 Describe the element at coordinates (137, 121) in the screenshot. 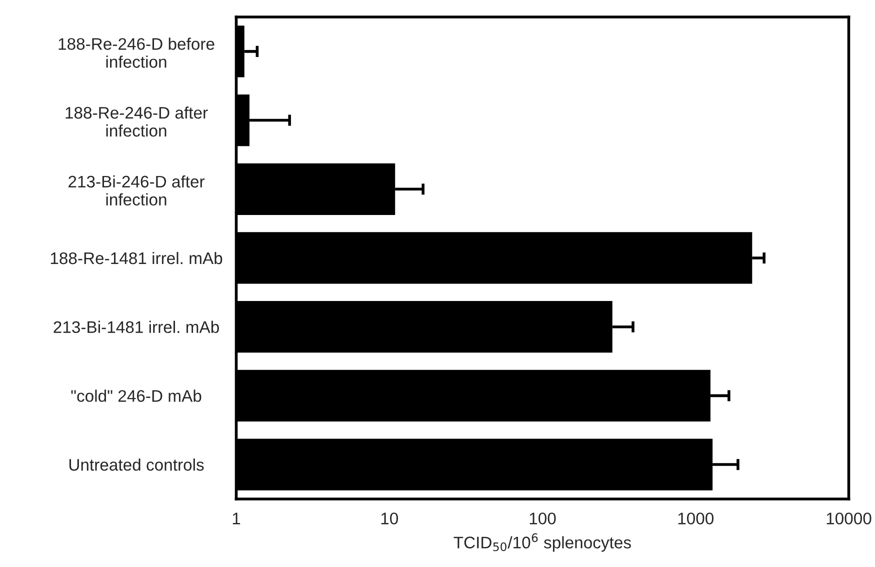

I see `y-tick-label: 188-Re-246-D after infection` at that location.